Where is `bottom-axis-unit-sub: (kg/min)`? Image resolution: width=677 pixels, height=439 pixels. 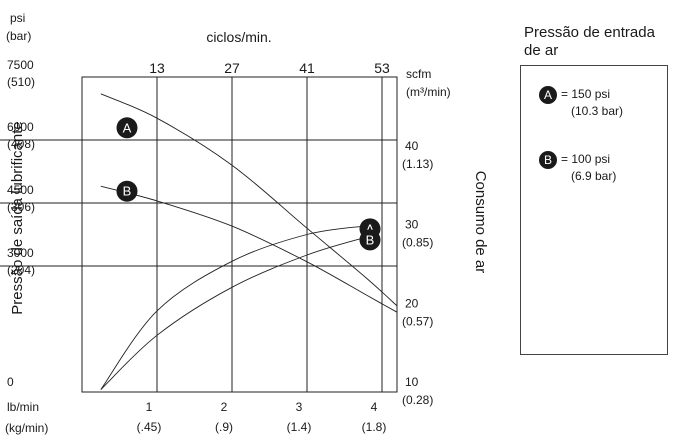 bottom-axis-unit-sub: (kg/min) is located at coordinates (26, 428).